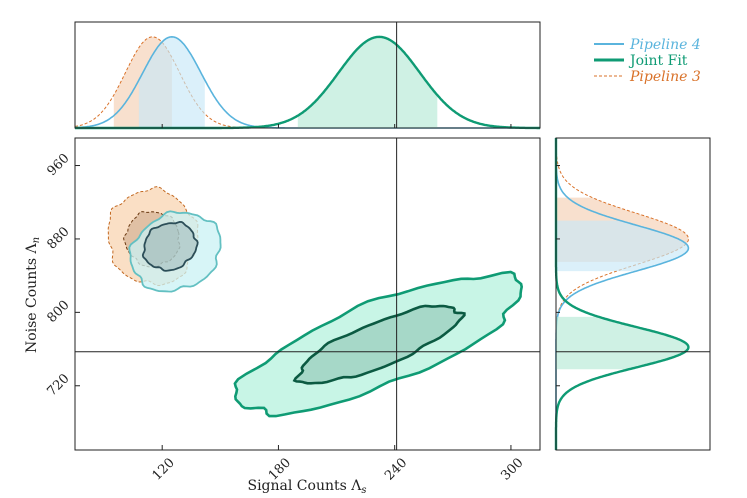 The width and height of the screenshot is (747, 498). I want to click on x-axis-label-subscript: s, so click(363, 490).